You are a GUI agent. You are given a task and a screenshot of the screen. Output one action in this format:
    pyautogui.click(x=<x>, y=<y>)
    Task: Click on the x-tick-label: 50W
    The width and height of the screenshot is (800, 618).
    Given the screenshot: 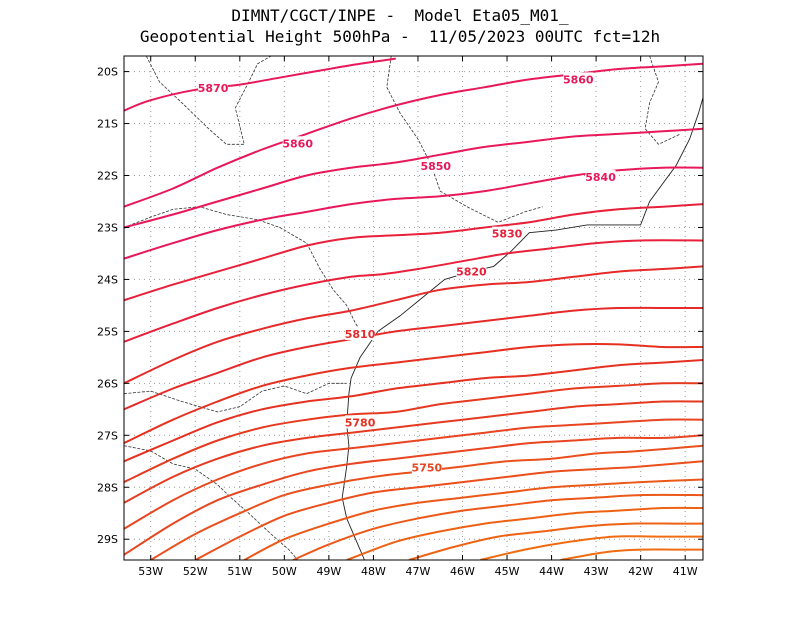 What is the action you would take?
    pyautogui.click(x=284, y=571)
    